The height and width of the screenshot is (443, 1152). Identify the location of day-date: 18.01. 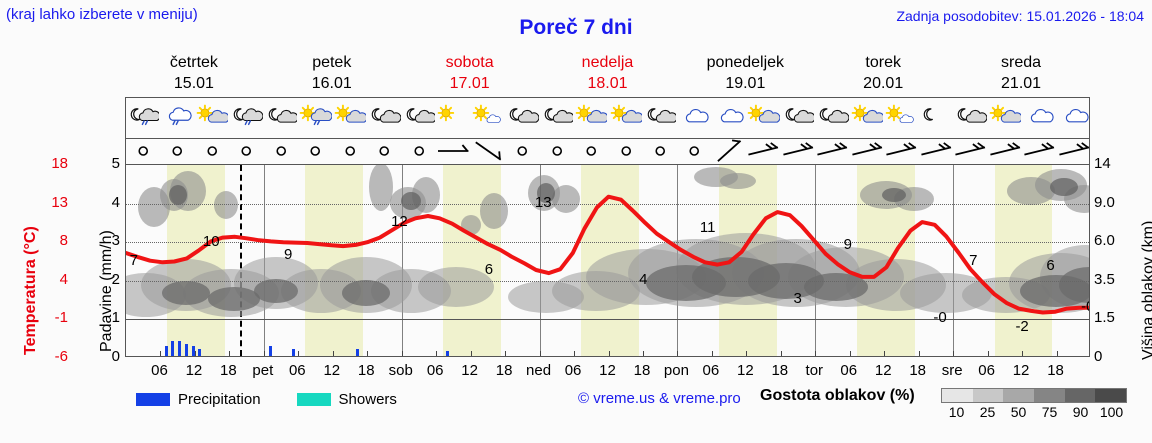
(607, 83).